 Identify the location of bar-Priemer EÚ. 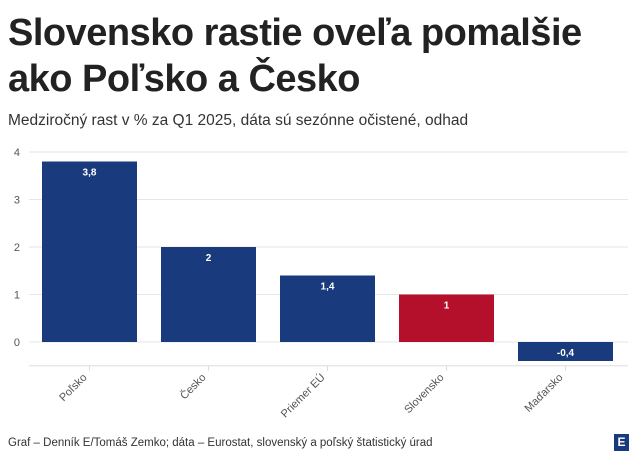
(327, 308).